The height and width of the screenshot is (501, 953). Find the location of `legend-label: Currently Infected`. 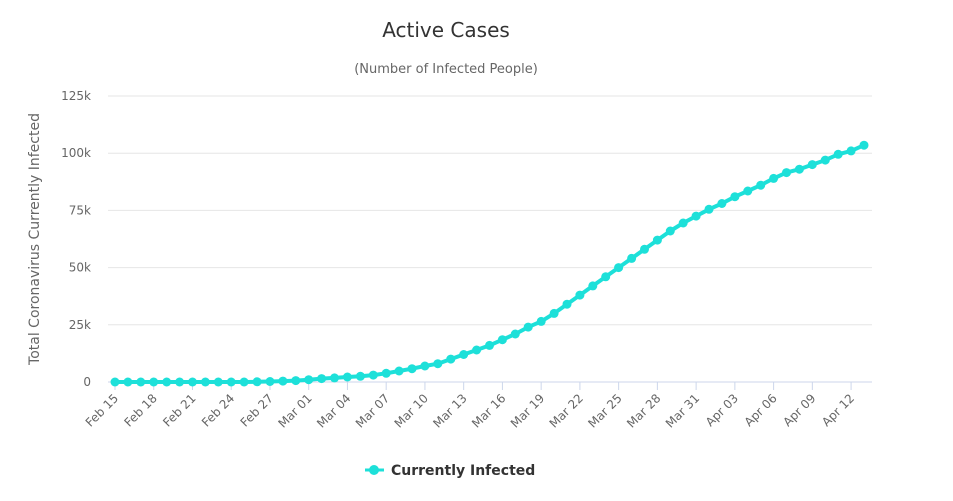

legend-label: Currently Infected is located at coordinates (463, 471).